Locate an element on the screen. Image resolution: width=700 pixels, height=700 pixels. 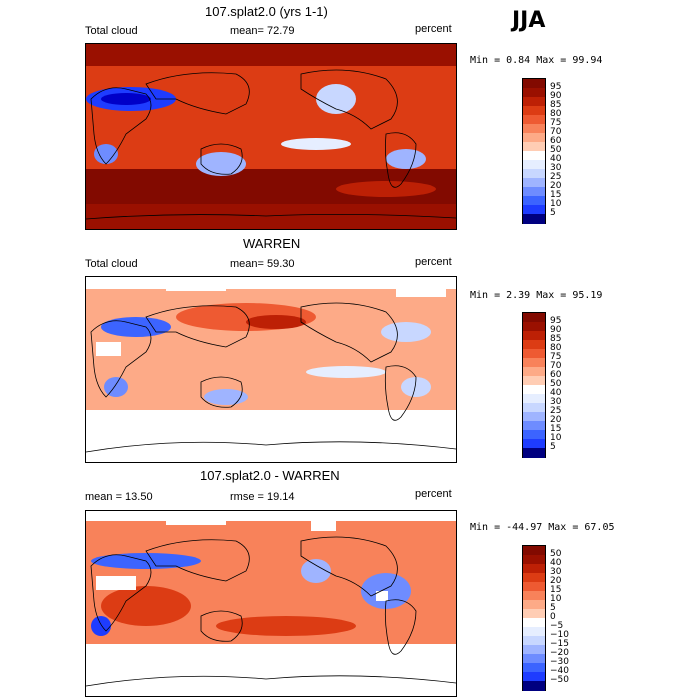
panel-2-na-low is located at coordinates (406, 332).